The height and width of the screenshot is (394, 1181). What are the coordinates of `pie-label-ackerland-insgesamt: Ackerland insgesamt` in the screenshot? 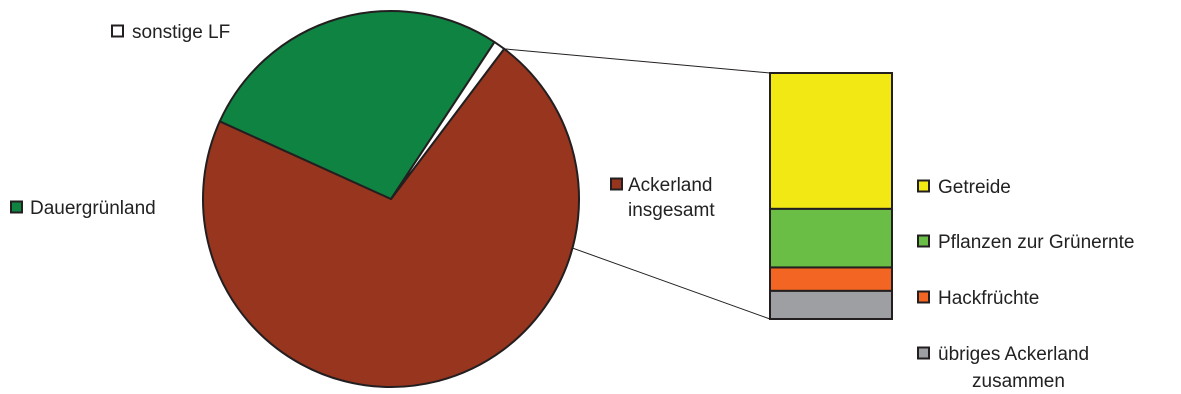 It's located at (671, 198).